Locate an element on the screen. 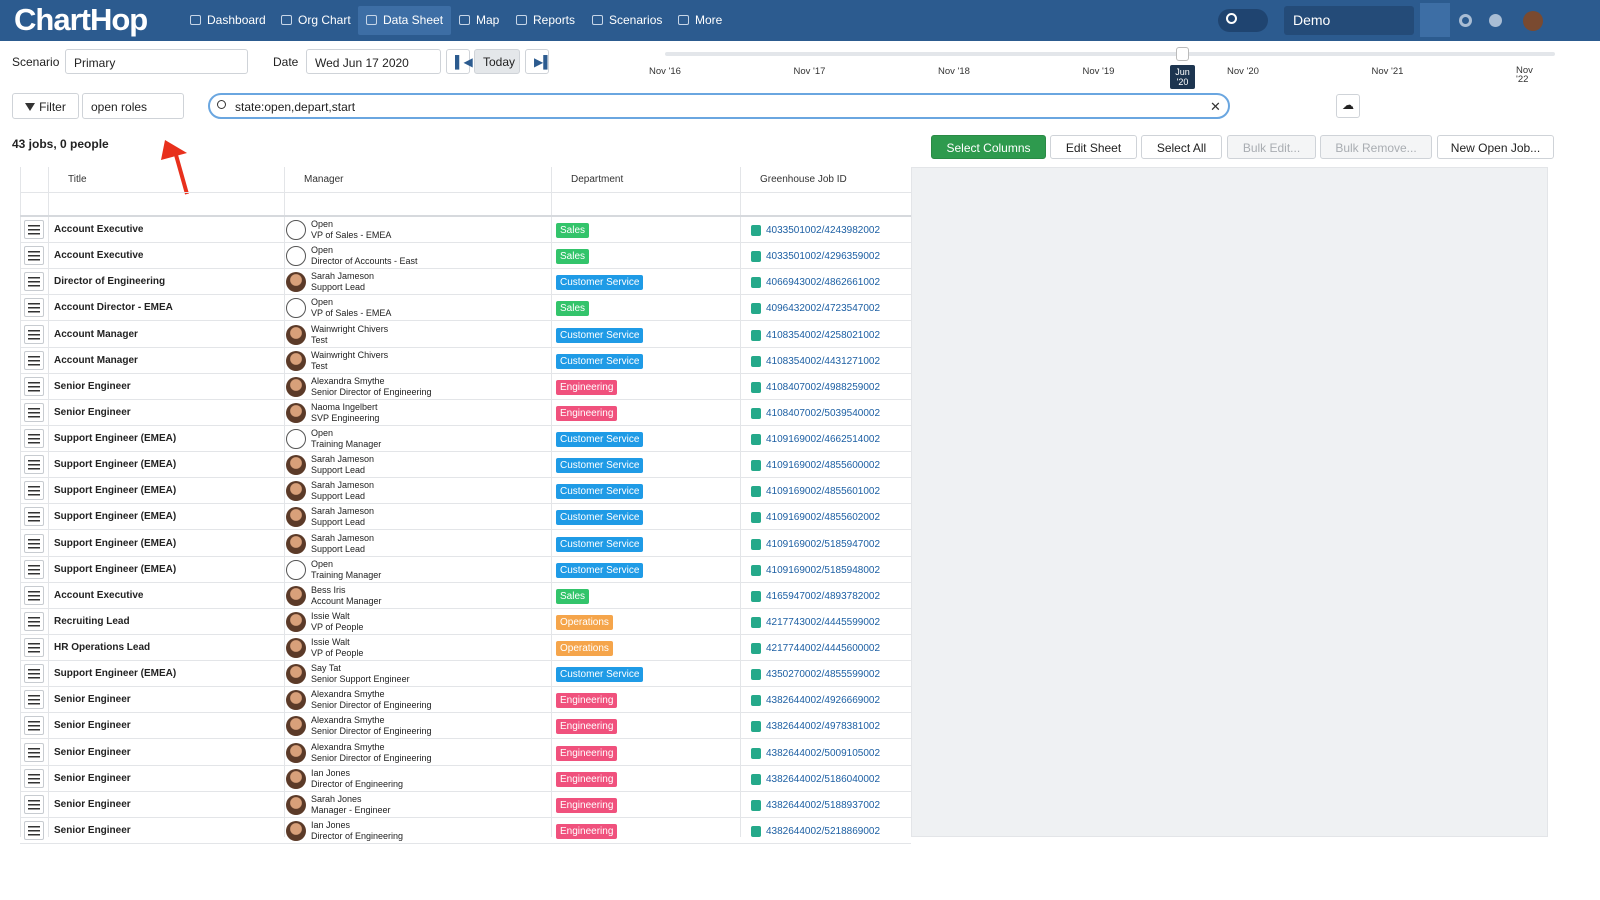 This screenshot has height=900, width=1600. job-id-link: 4350270002/4855599002 is located at coordinates (823, 675).